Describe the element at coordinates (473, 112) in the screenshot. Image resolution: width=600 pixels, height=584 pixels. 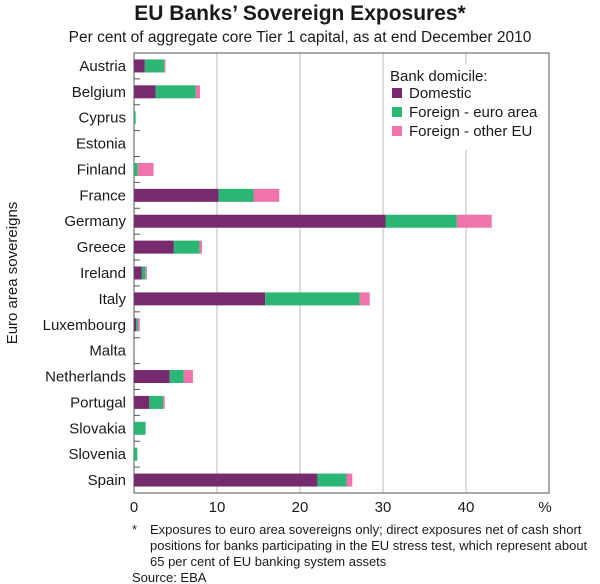
I see `legend-label: Foreign - euro area` at that location.